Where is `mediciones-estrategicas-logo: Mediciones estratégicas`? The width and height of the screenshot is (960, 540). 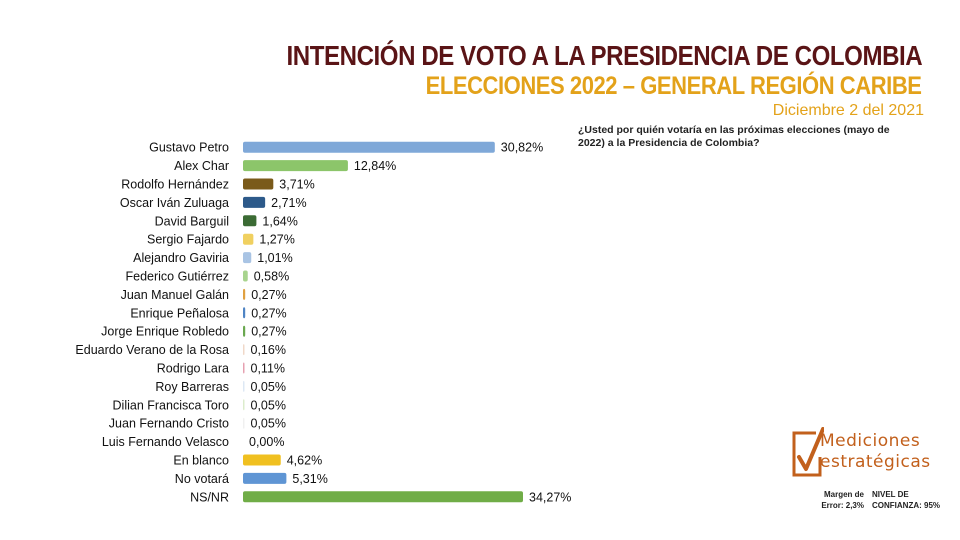 mediciones-estrategicas-logo: Mediciones estratégicas is located at coordinates (870, 452).